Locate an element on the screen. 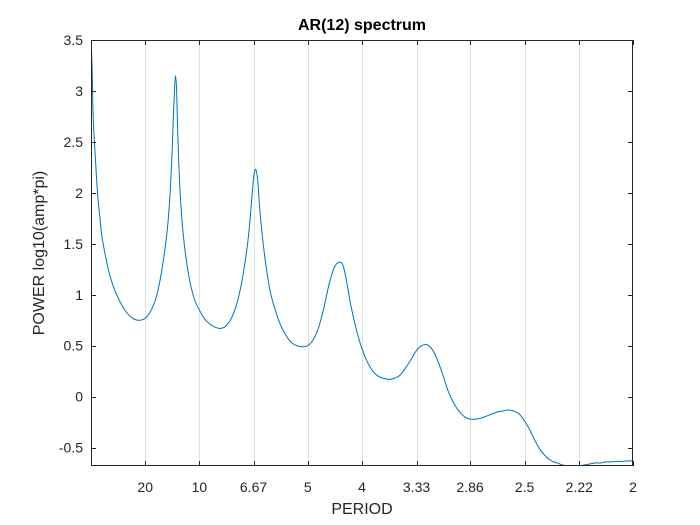 The image size is (700, 525). y-tick-label: 1.5 is located at coordinates (74, 244).